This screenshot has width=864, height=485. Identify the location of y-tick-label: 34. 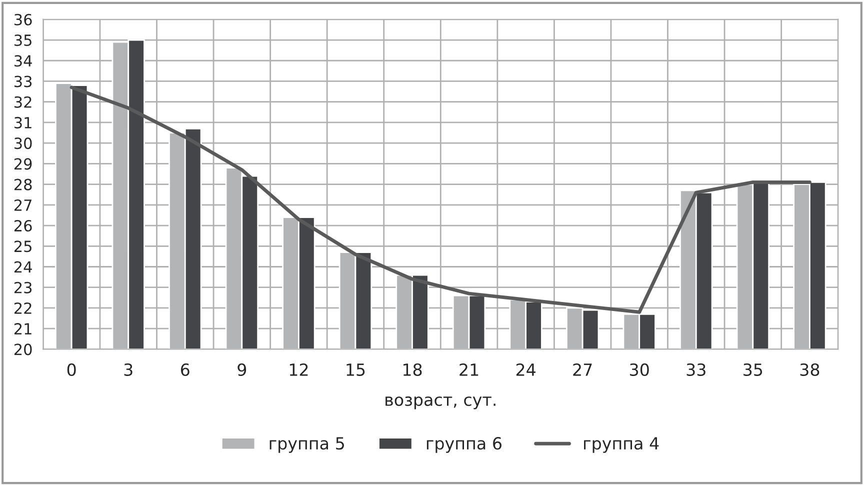
(23, 61).